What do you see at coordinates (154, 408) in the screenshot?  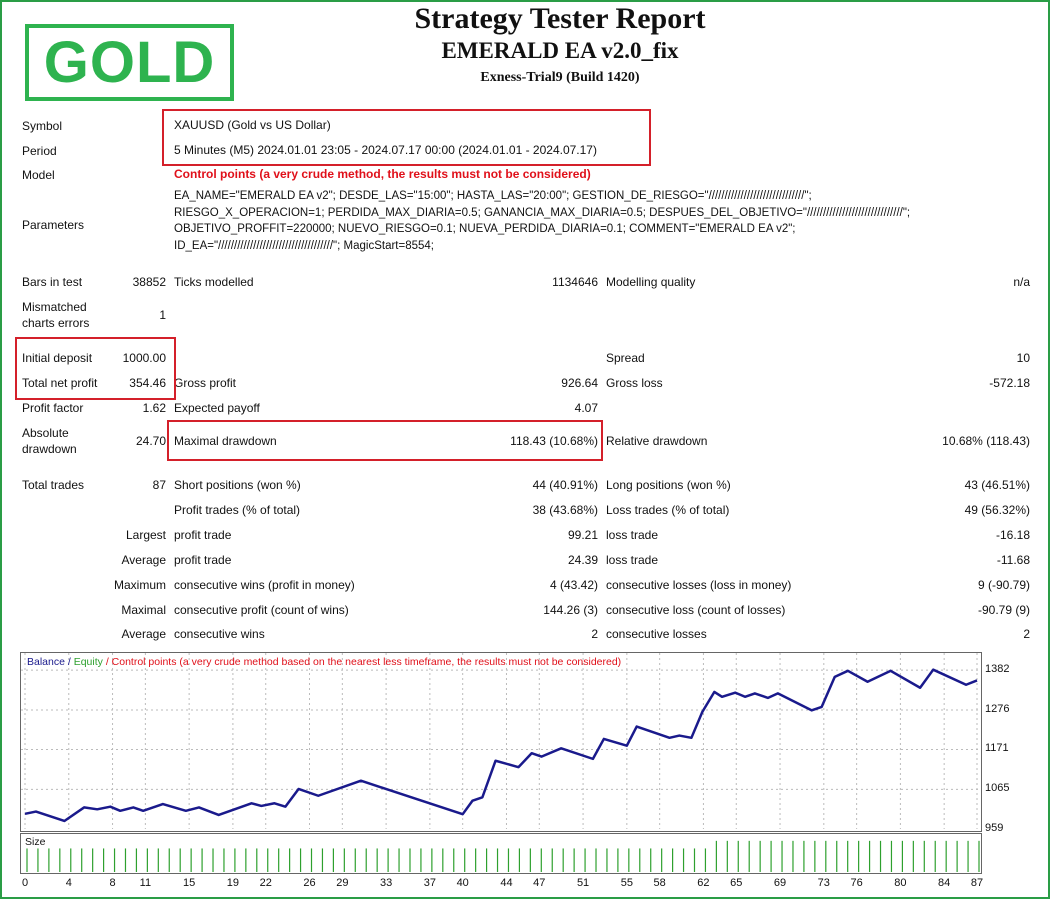 I see `stat-v1: 1.62` at bounding box center [154, 408].